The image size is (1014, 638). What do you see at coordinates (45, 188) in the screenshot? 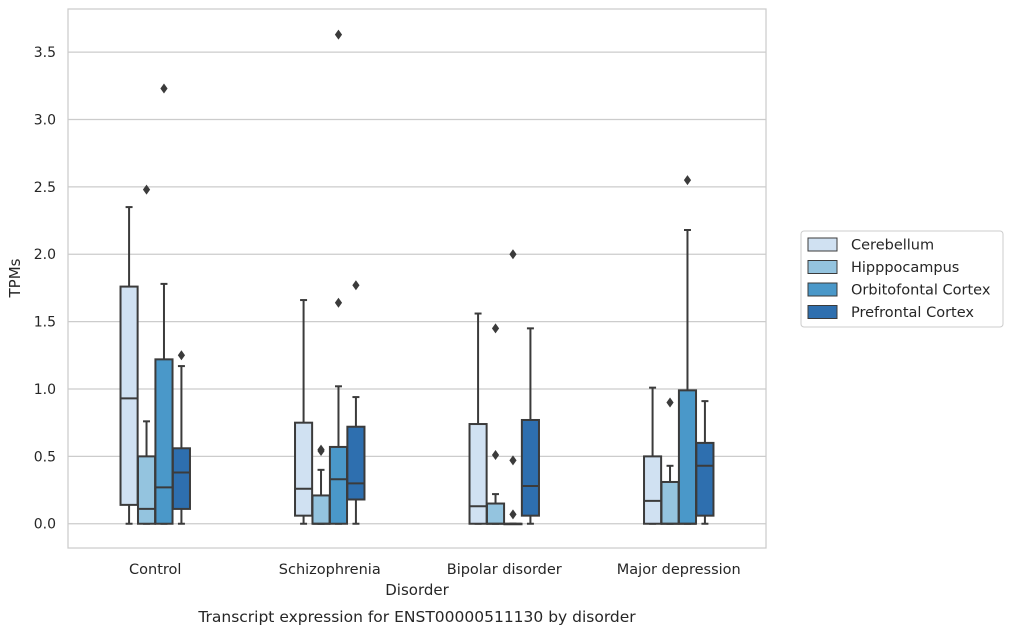
I see `y-tick-label: 2.5` at bounding box center [45, 188].